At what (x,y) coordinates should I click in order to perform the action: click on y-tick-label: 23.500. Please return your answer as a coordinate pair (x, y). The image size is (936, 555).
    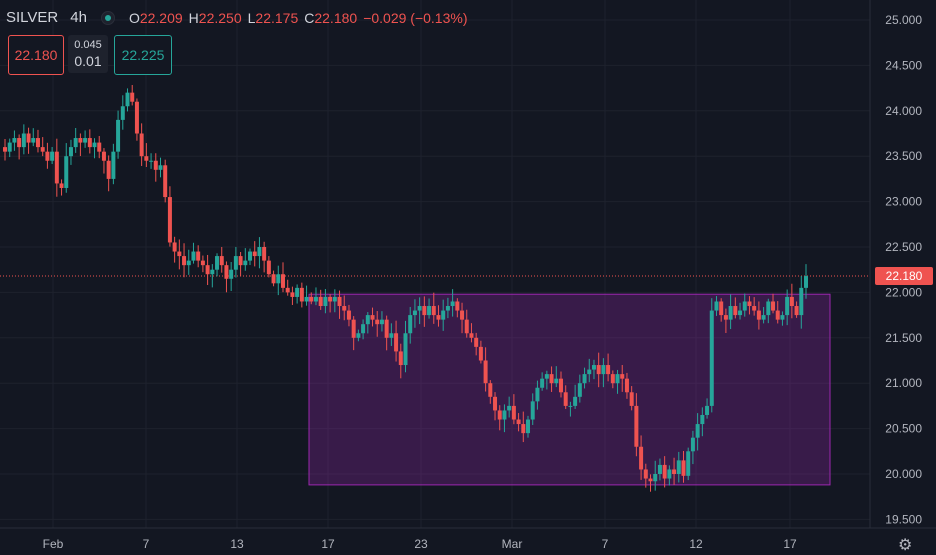
    Looking at the image, I should click on (903, 156).